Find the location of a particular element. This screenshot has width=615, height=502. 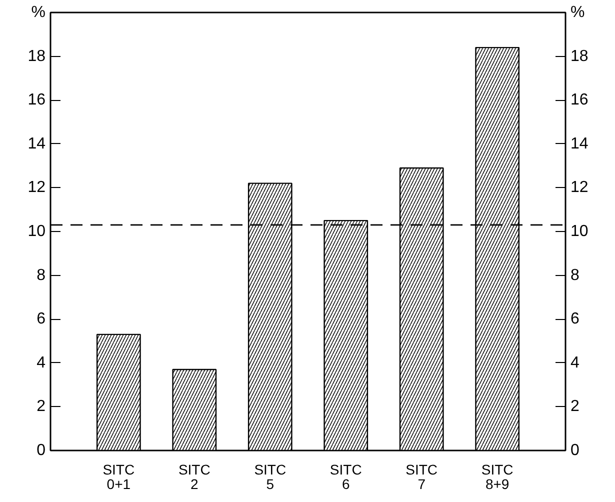

y-tick-label: 14 is located at coordinates (37, 143).